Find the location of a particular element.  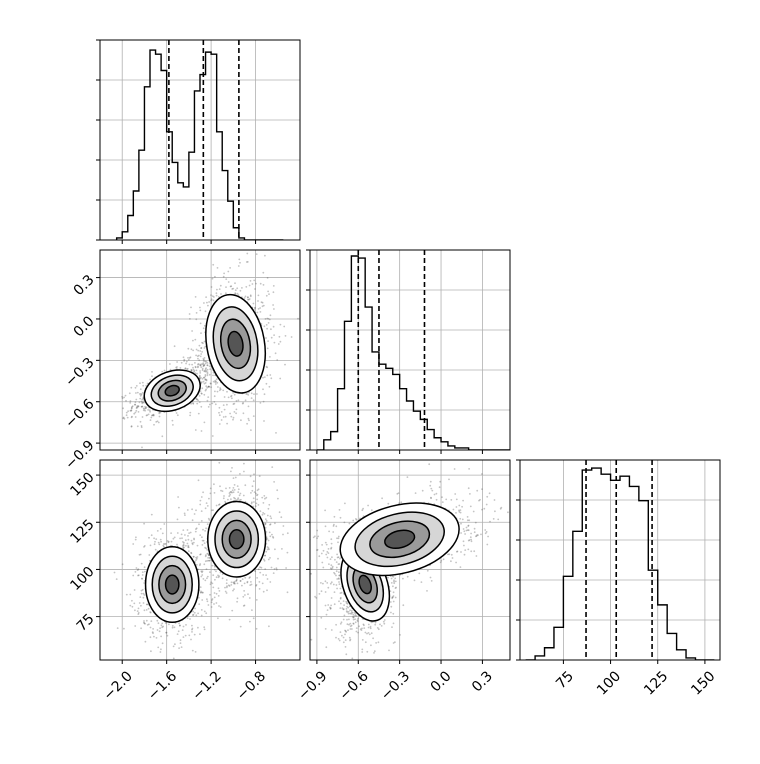

histogram-frame is located at coordinates (410, 350).